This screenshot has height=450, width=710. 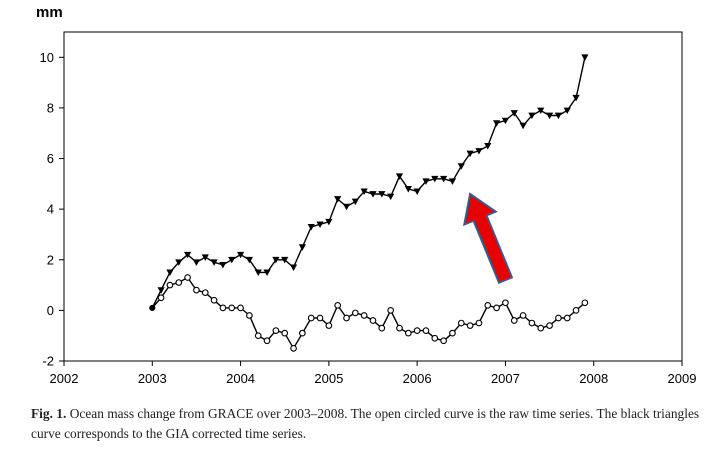 What do you see at coordinates (49, 12) in the screenshot?
I see `y-unit-label: mm` at bounding box center [49, 12].